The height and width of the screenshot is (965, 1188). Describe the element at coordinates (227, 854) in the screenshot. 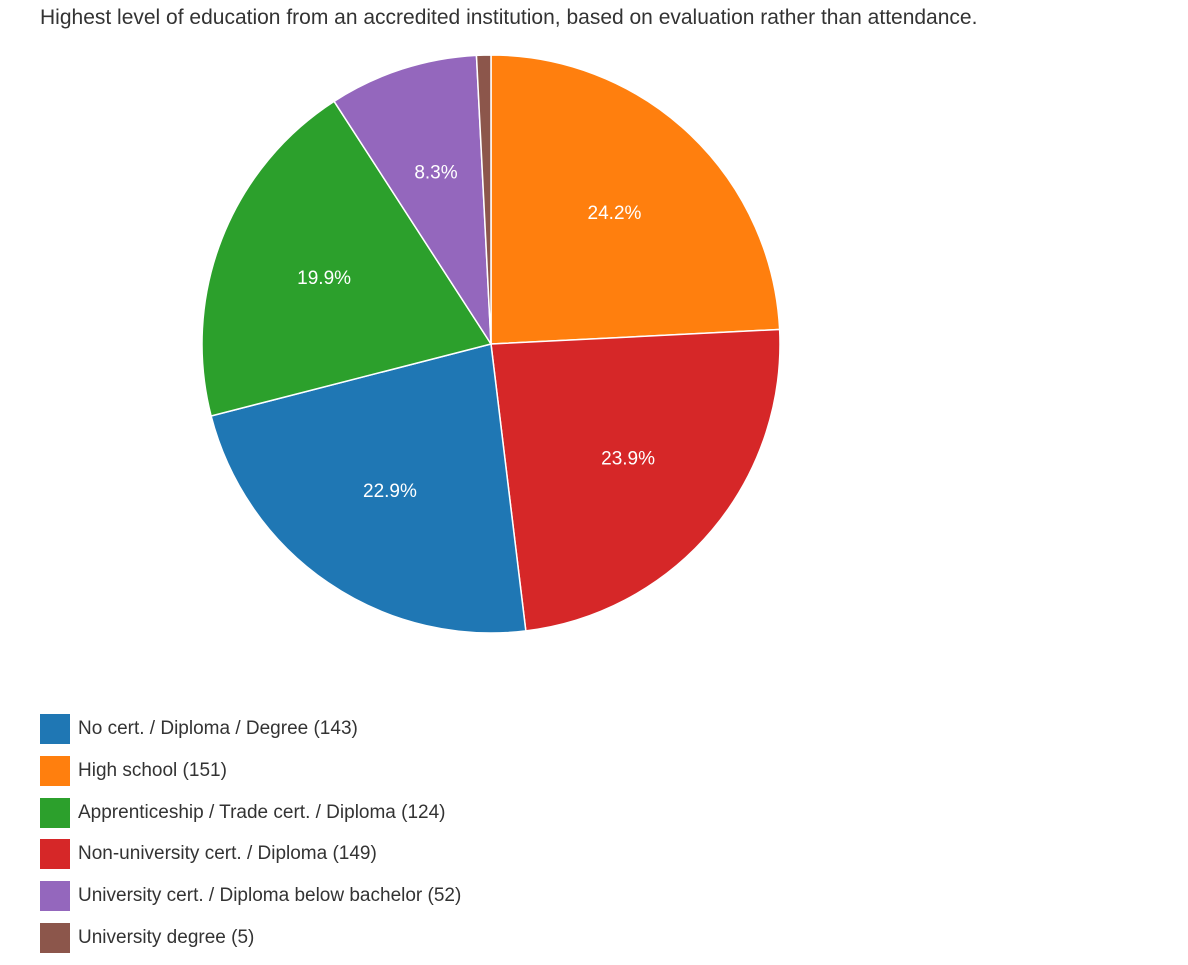

I see `legend-label: Non-university cert. / Diploma (149)` at that location.